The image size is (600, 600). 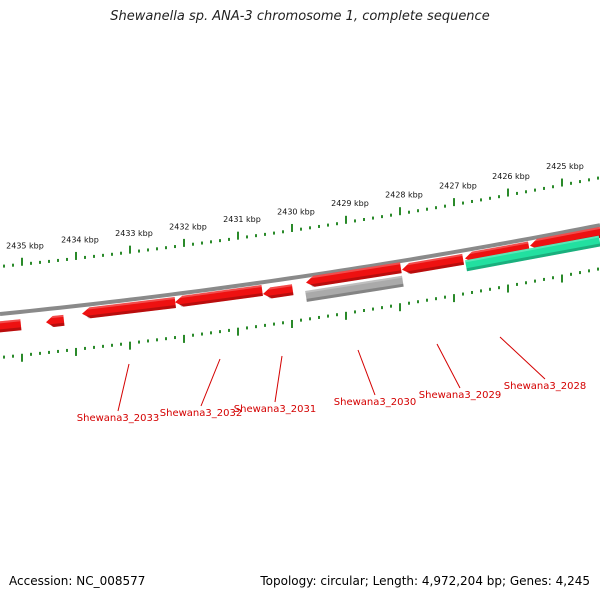 I want to click on gene-label: Shewana3_2032, so click(x=201, y=413).